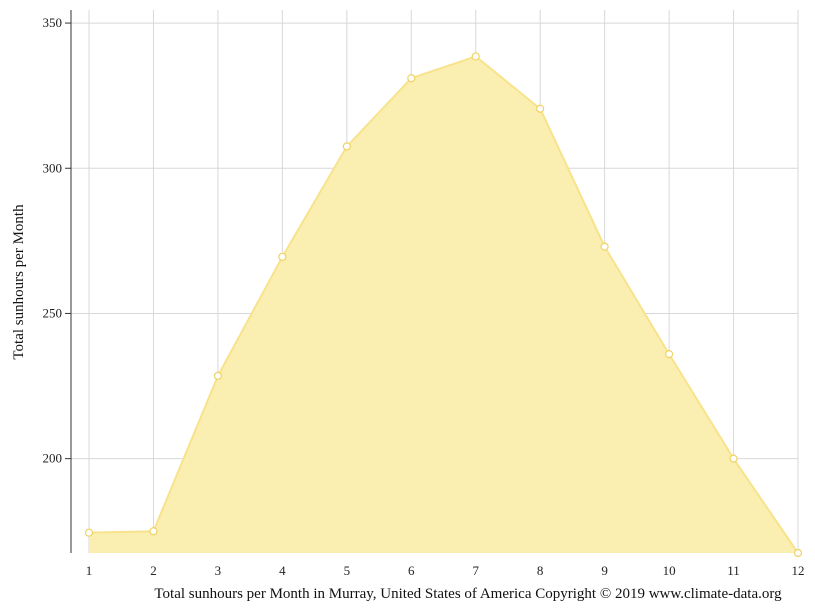  I want to click on x-tick-label-2: 2, so click(153, 570).